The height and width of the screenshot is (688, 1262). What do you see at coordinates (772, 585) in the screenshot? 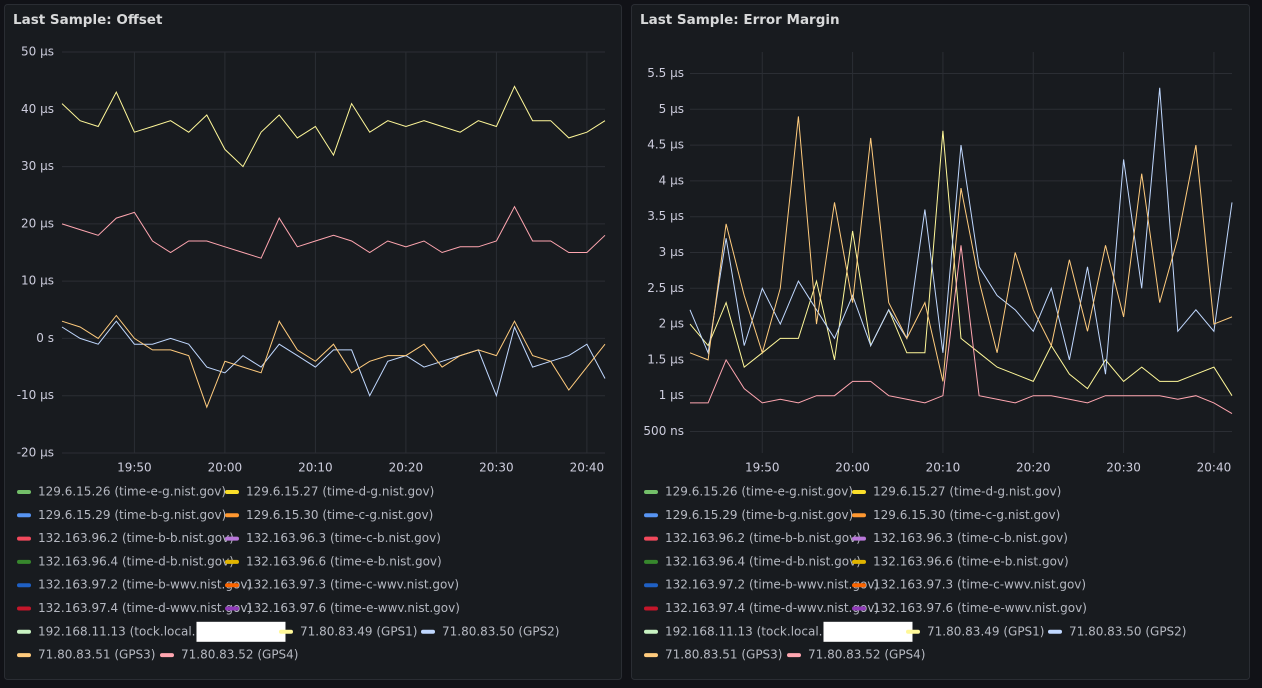
I see `legend-label: 132.163.97.2 (time-b-wwv.nist.gov)` at bounding box center [772, 585].